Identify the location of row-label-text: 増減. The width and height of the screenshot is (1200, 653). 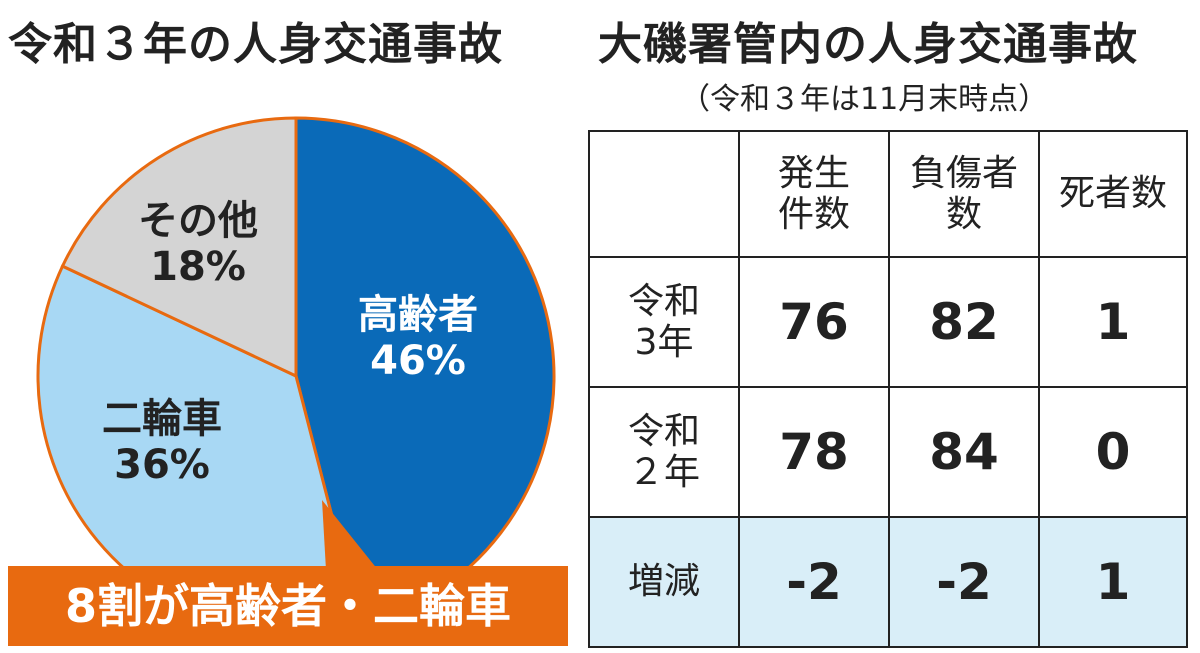
(663, 582).